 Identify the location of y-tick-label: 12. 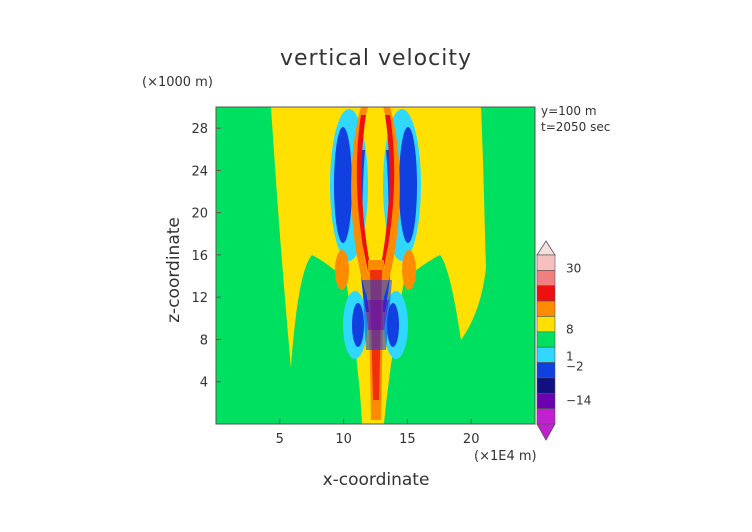
(199, 298).